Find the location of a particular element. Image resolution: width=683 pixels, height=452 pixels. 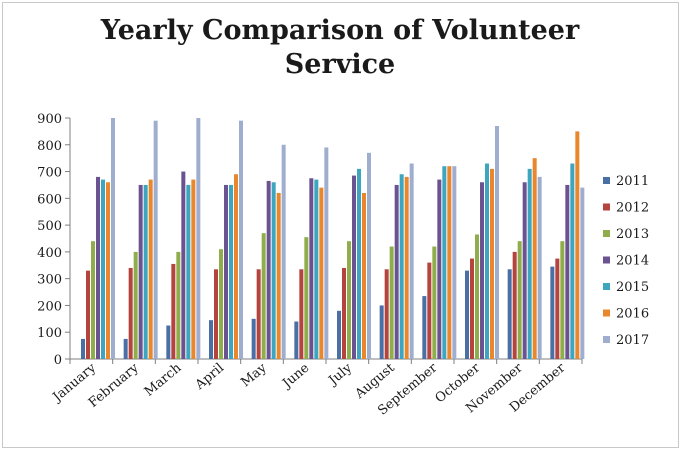

bar-june-2015 is located at coordinates (316, 269).